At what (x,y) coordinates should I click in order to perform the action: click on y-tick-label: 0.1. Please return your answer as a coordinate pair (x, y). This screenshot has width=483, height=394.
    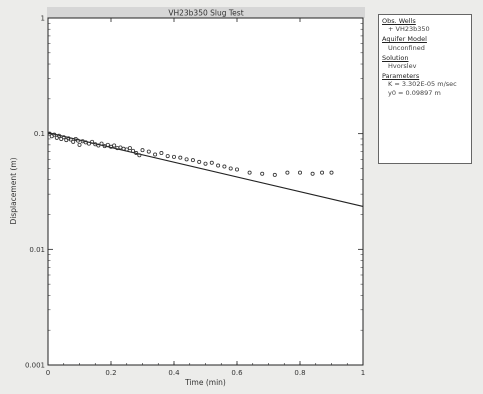
    Looking at the image, I should click on (39, 134).